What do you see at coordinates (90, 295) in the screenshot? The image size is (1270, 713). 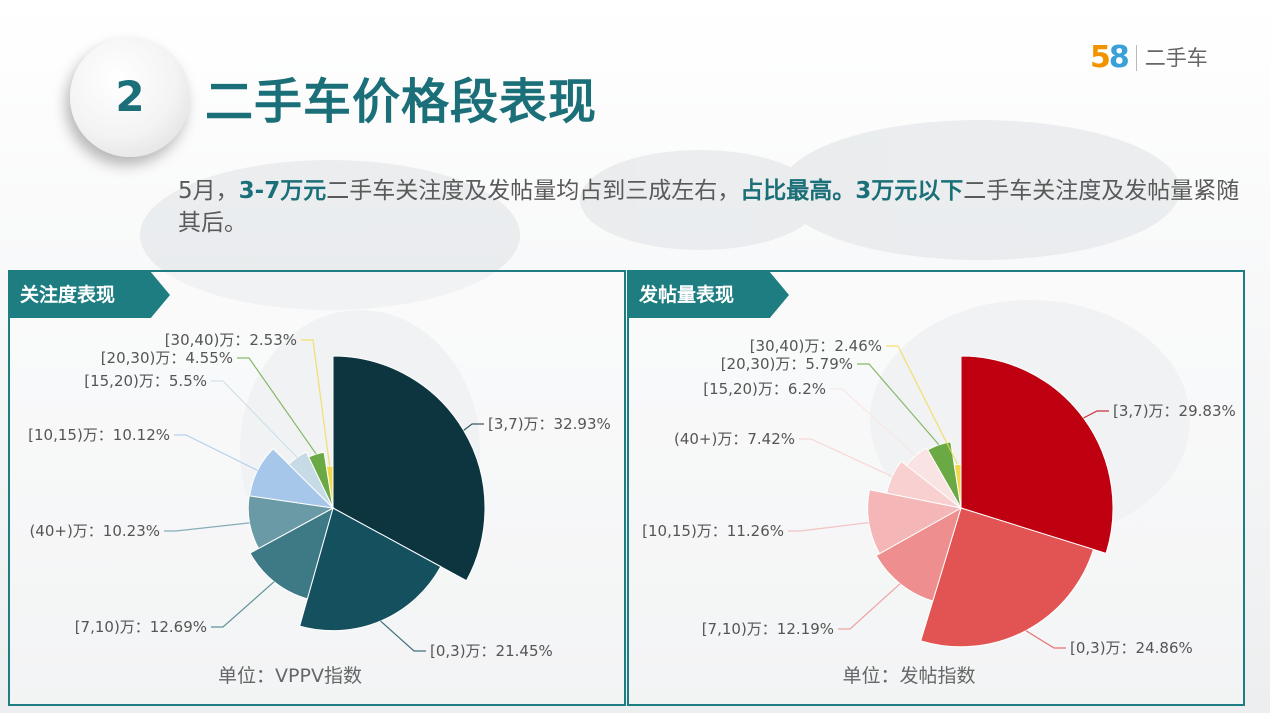 I see `attention-panel-title: 关注度表现` at bounding box center [90, 295].